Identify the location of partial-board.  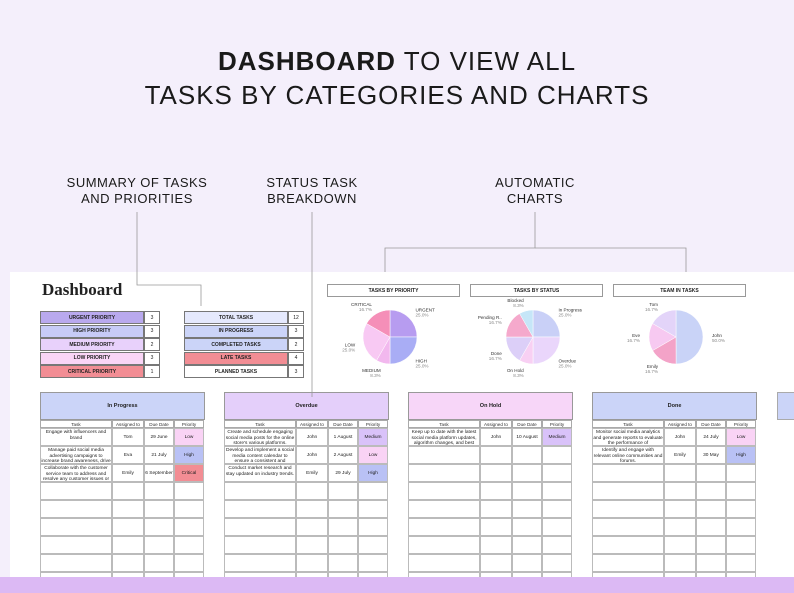
(785, 406).